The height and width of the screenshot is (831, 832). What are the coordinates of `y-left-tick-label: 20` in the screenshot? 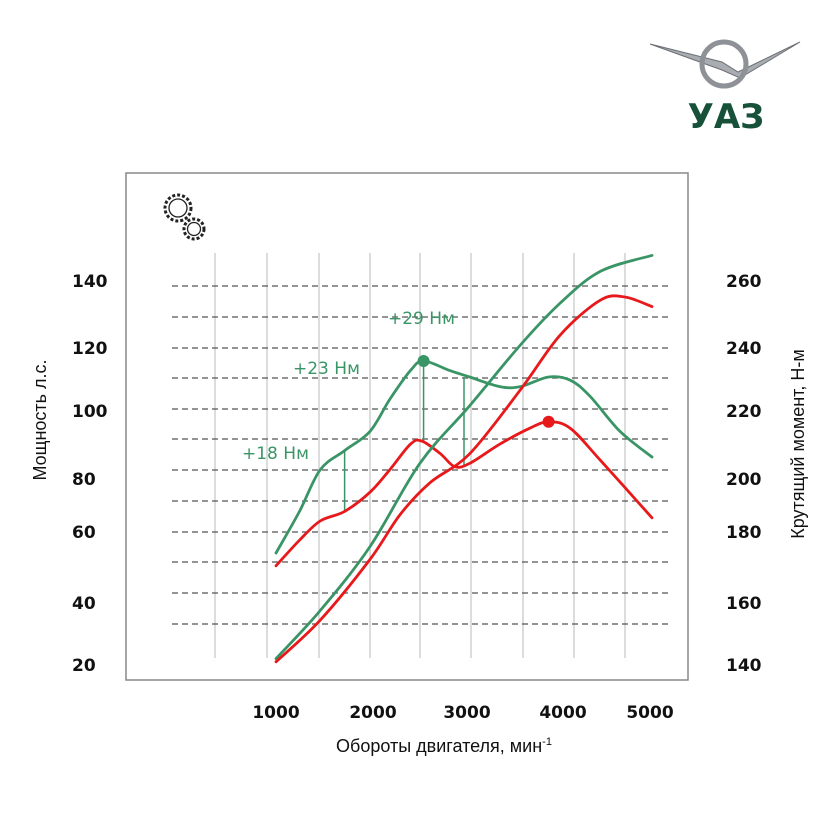 It's located at (84, 666).